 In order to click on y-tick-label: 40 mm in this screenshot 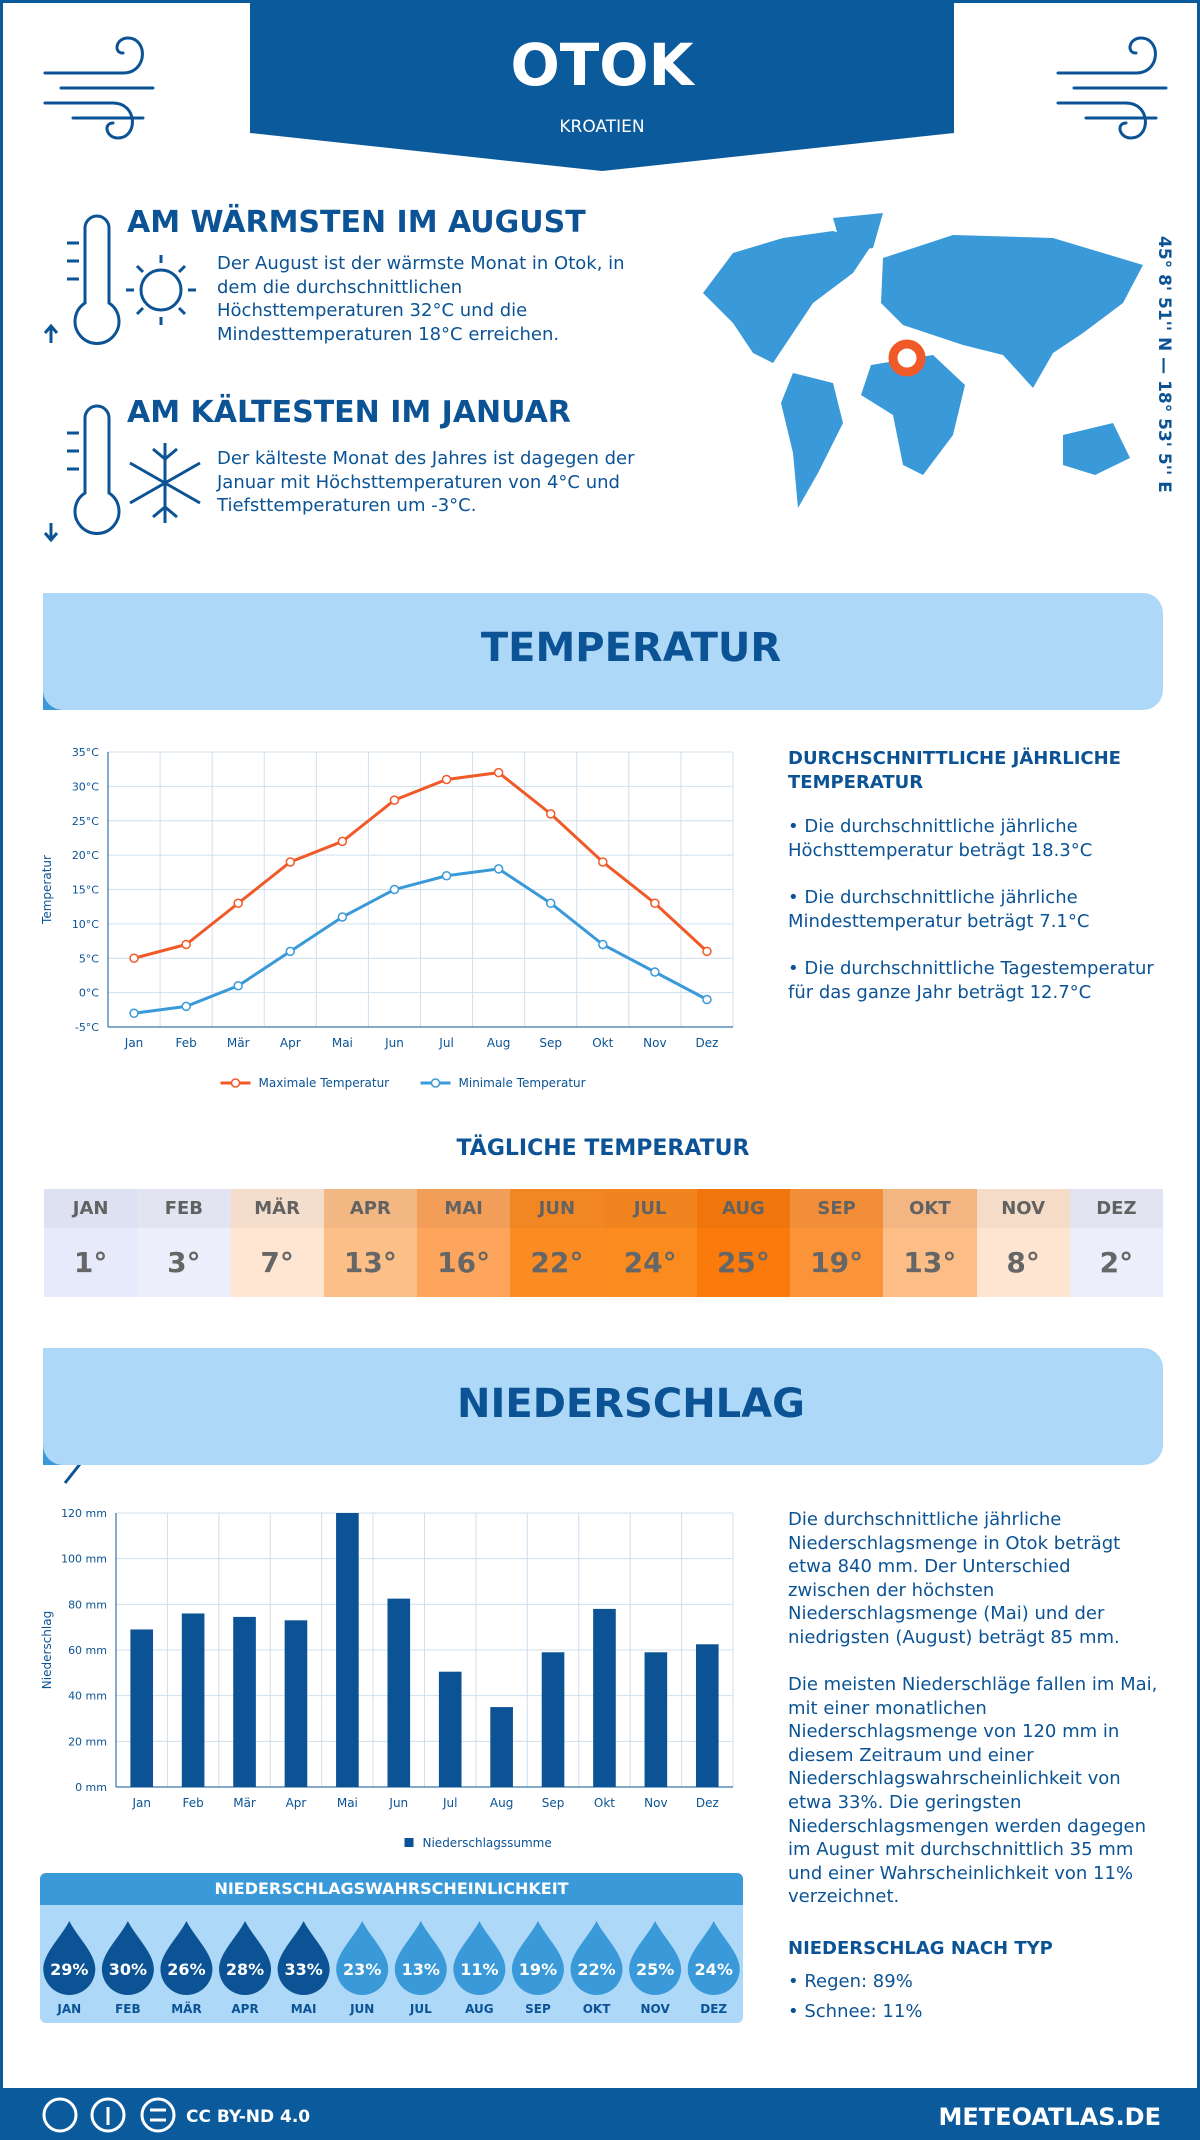, I will do `click(87, 1696)`.